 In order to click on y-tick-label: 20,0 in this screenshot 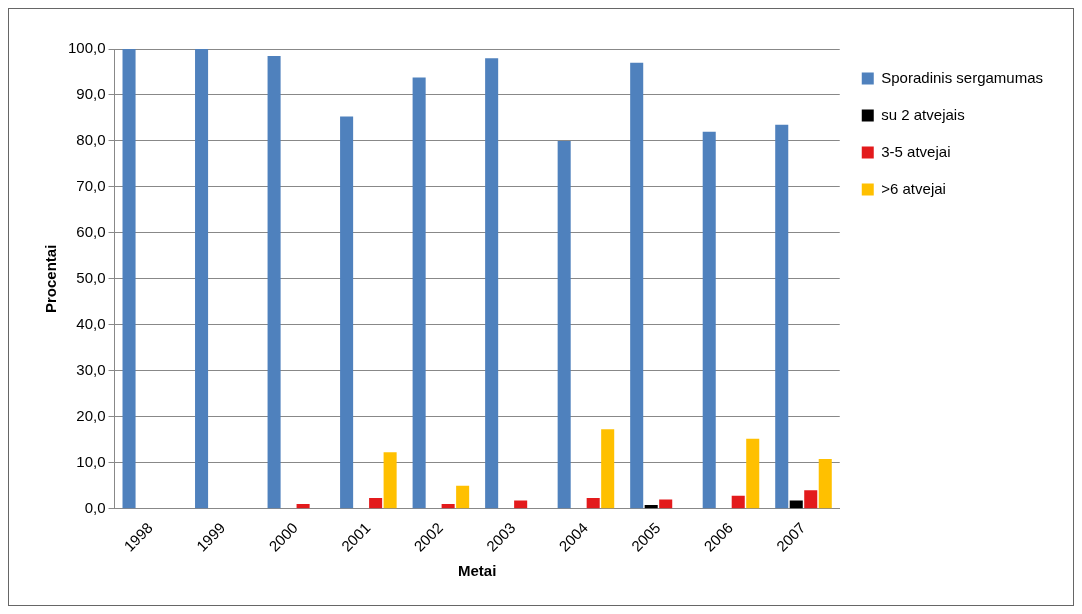, I will do `click(91, 415)`.